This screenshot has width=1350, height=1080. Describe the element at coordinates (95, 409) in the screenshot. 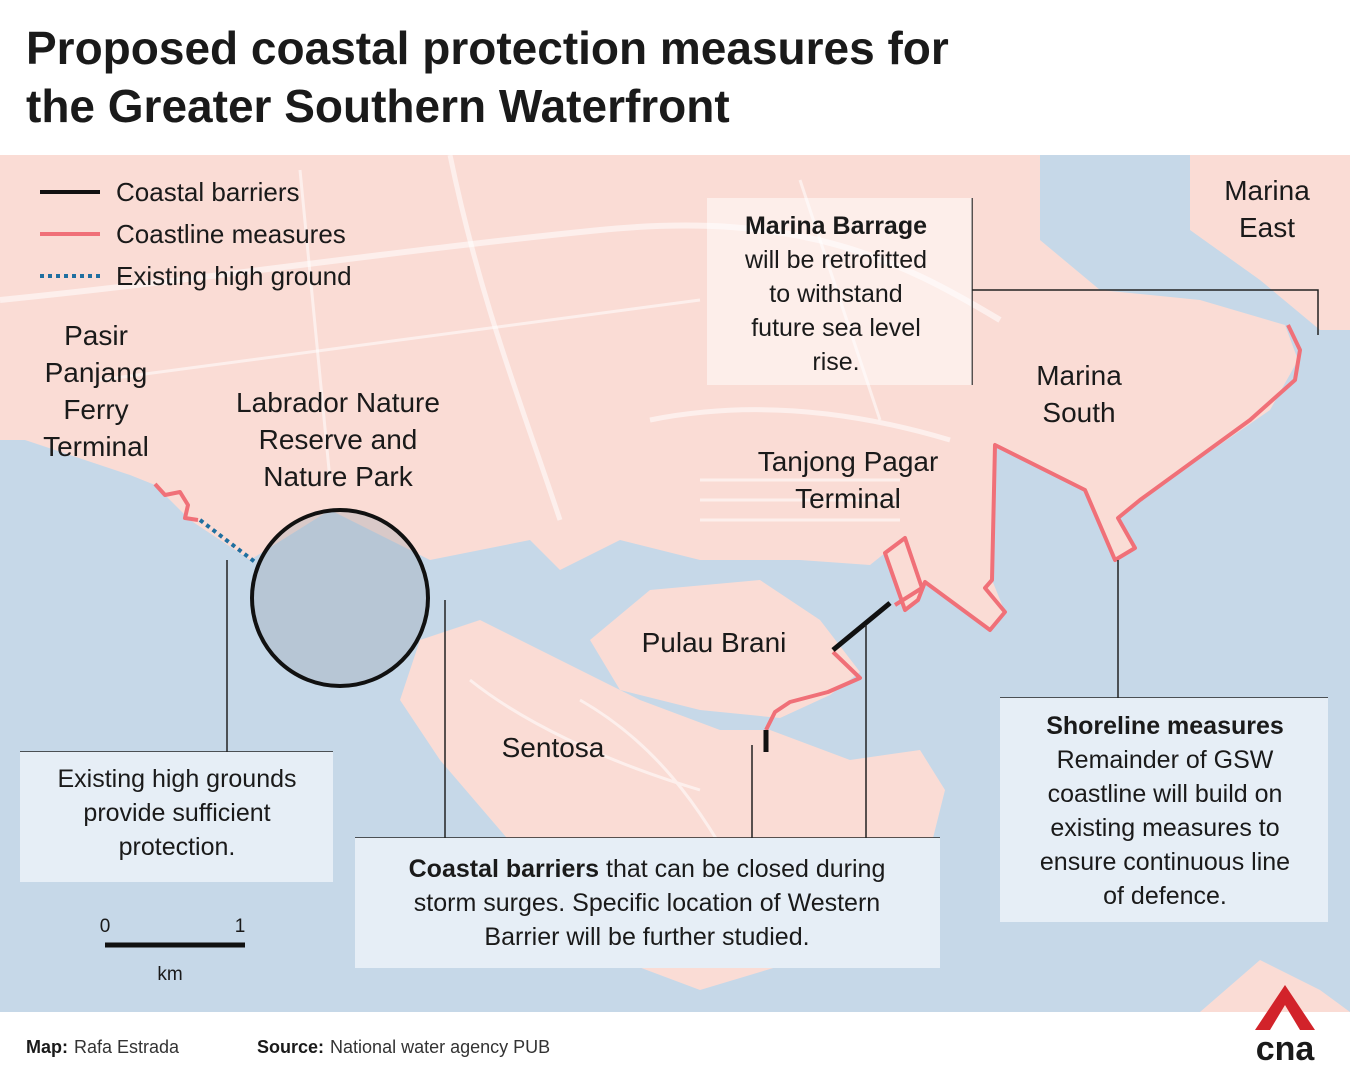

I see `place-label: Ferry` at that location.